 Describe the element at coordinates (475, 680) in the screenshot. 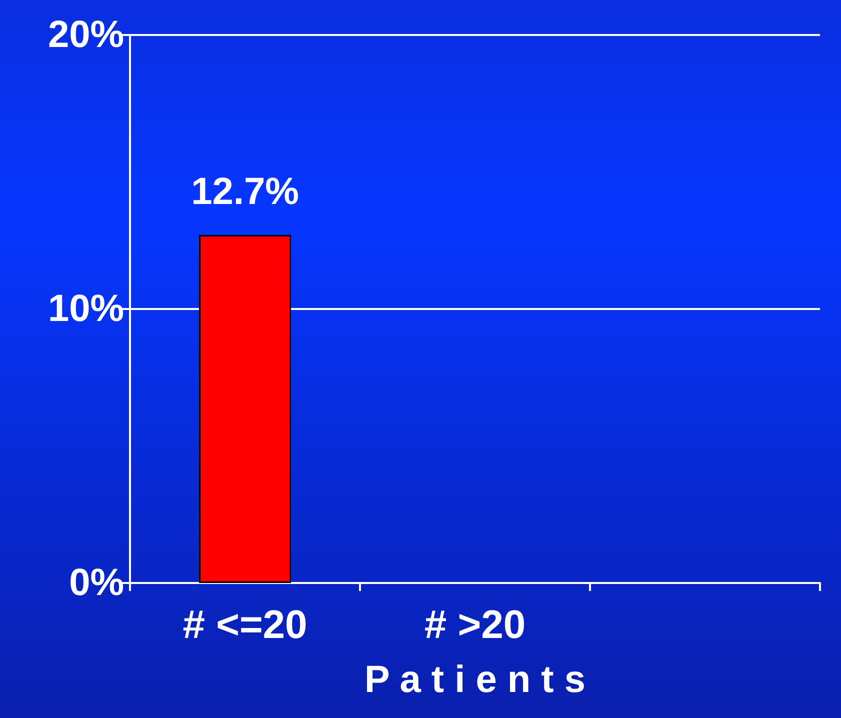

I see `x-axis-title: P a t i e n t s` at that location.